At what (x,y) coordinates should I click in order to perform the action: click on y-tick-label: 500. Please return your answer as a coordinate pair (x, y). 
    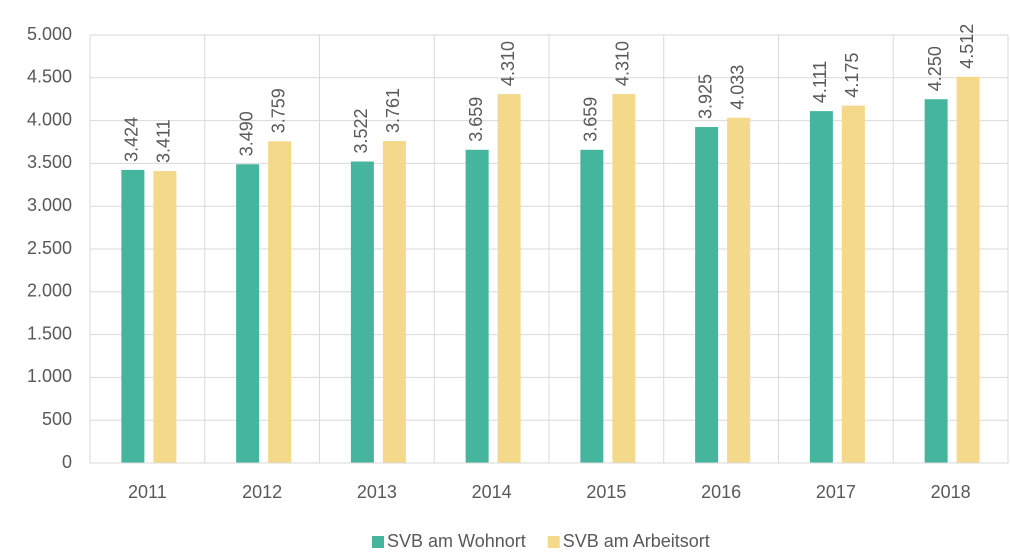
    Looking at the image, I should click on (57, 419).